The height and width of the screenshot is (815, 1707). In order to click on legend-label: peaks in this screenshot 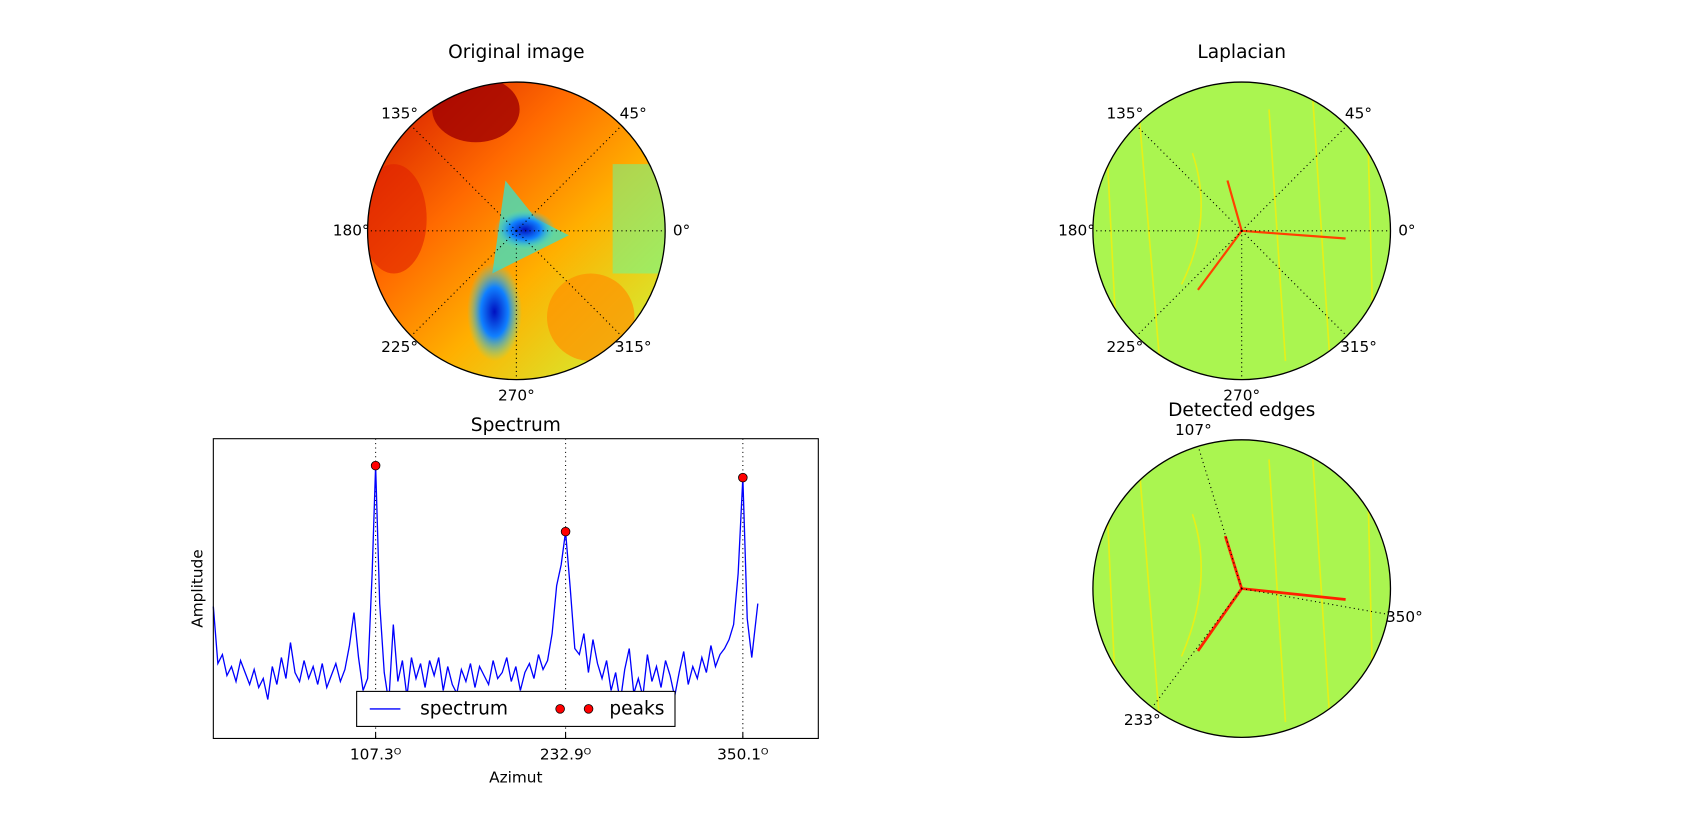, I will do `click(636, 708)`.